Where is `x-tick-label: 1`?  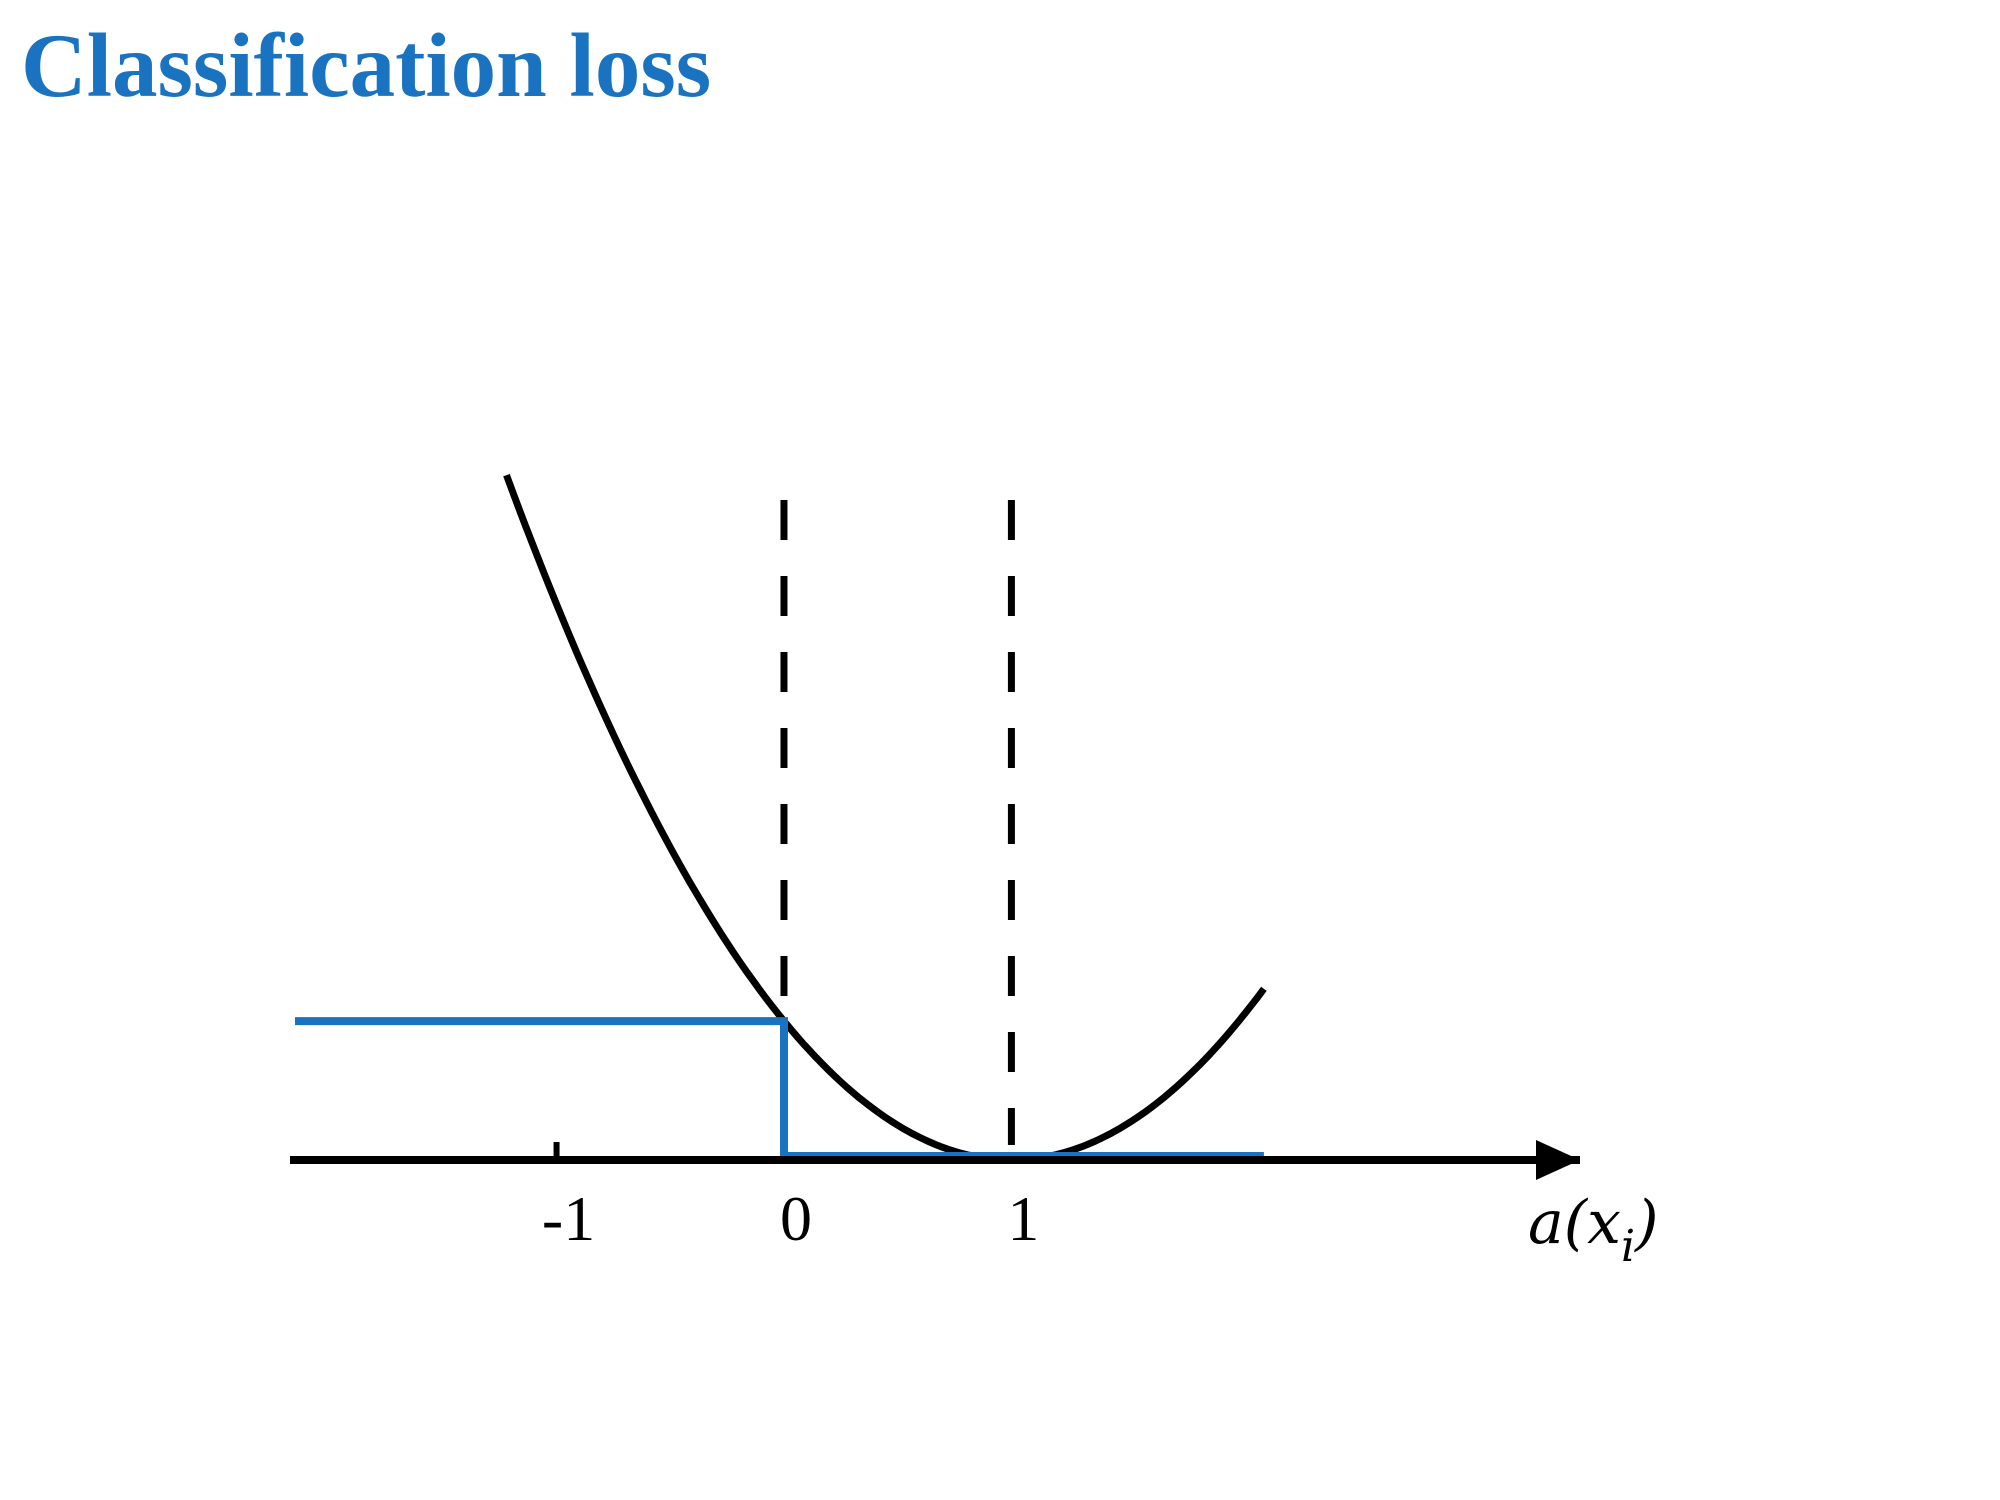 x-tick-label: 1 is located at coordinates (1023, 1218).